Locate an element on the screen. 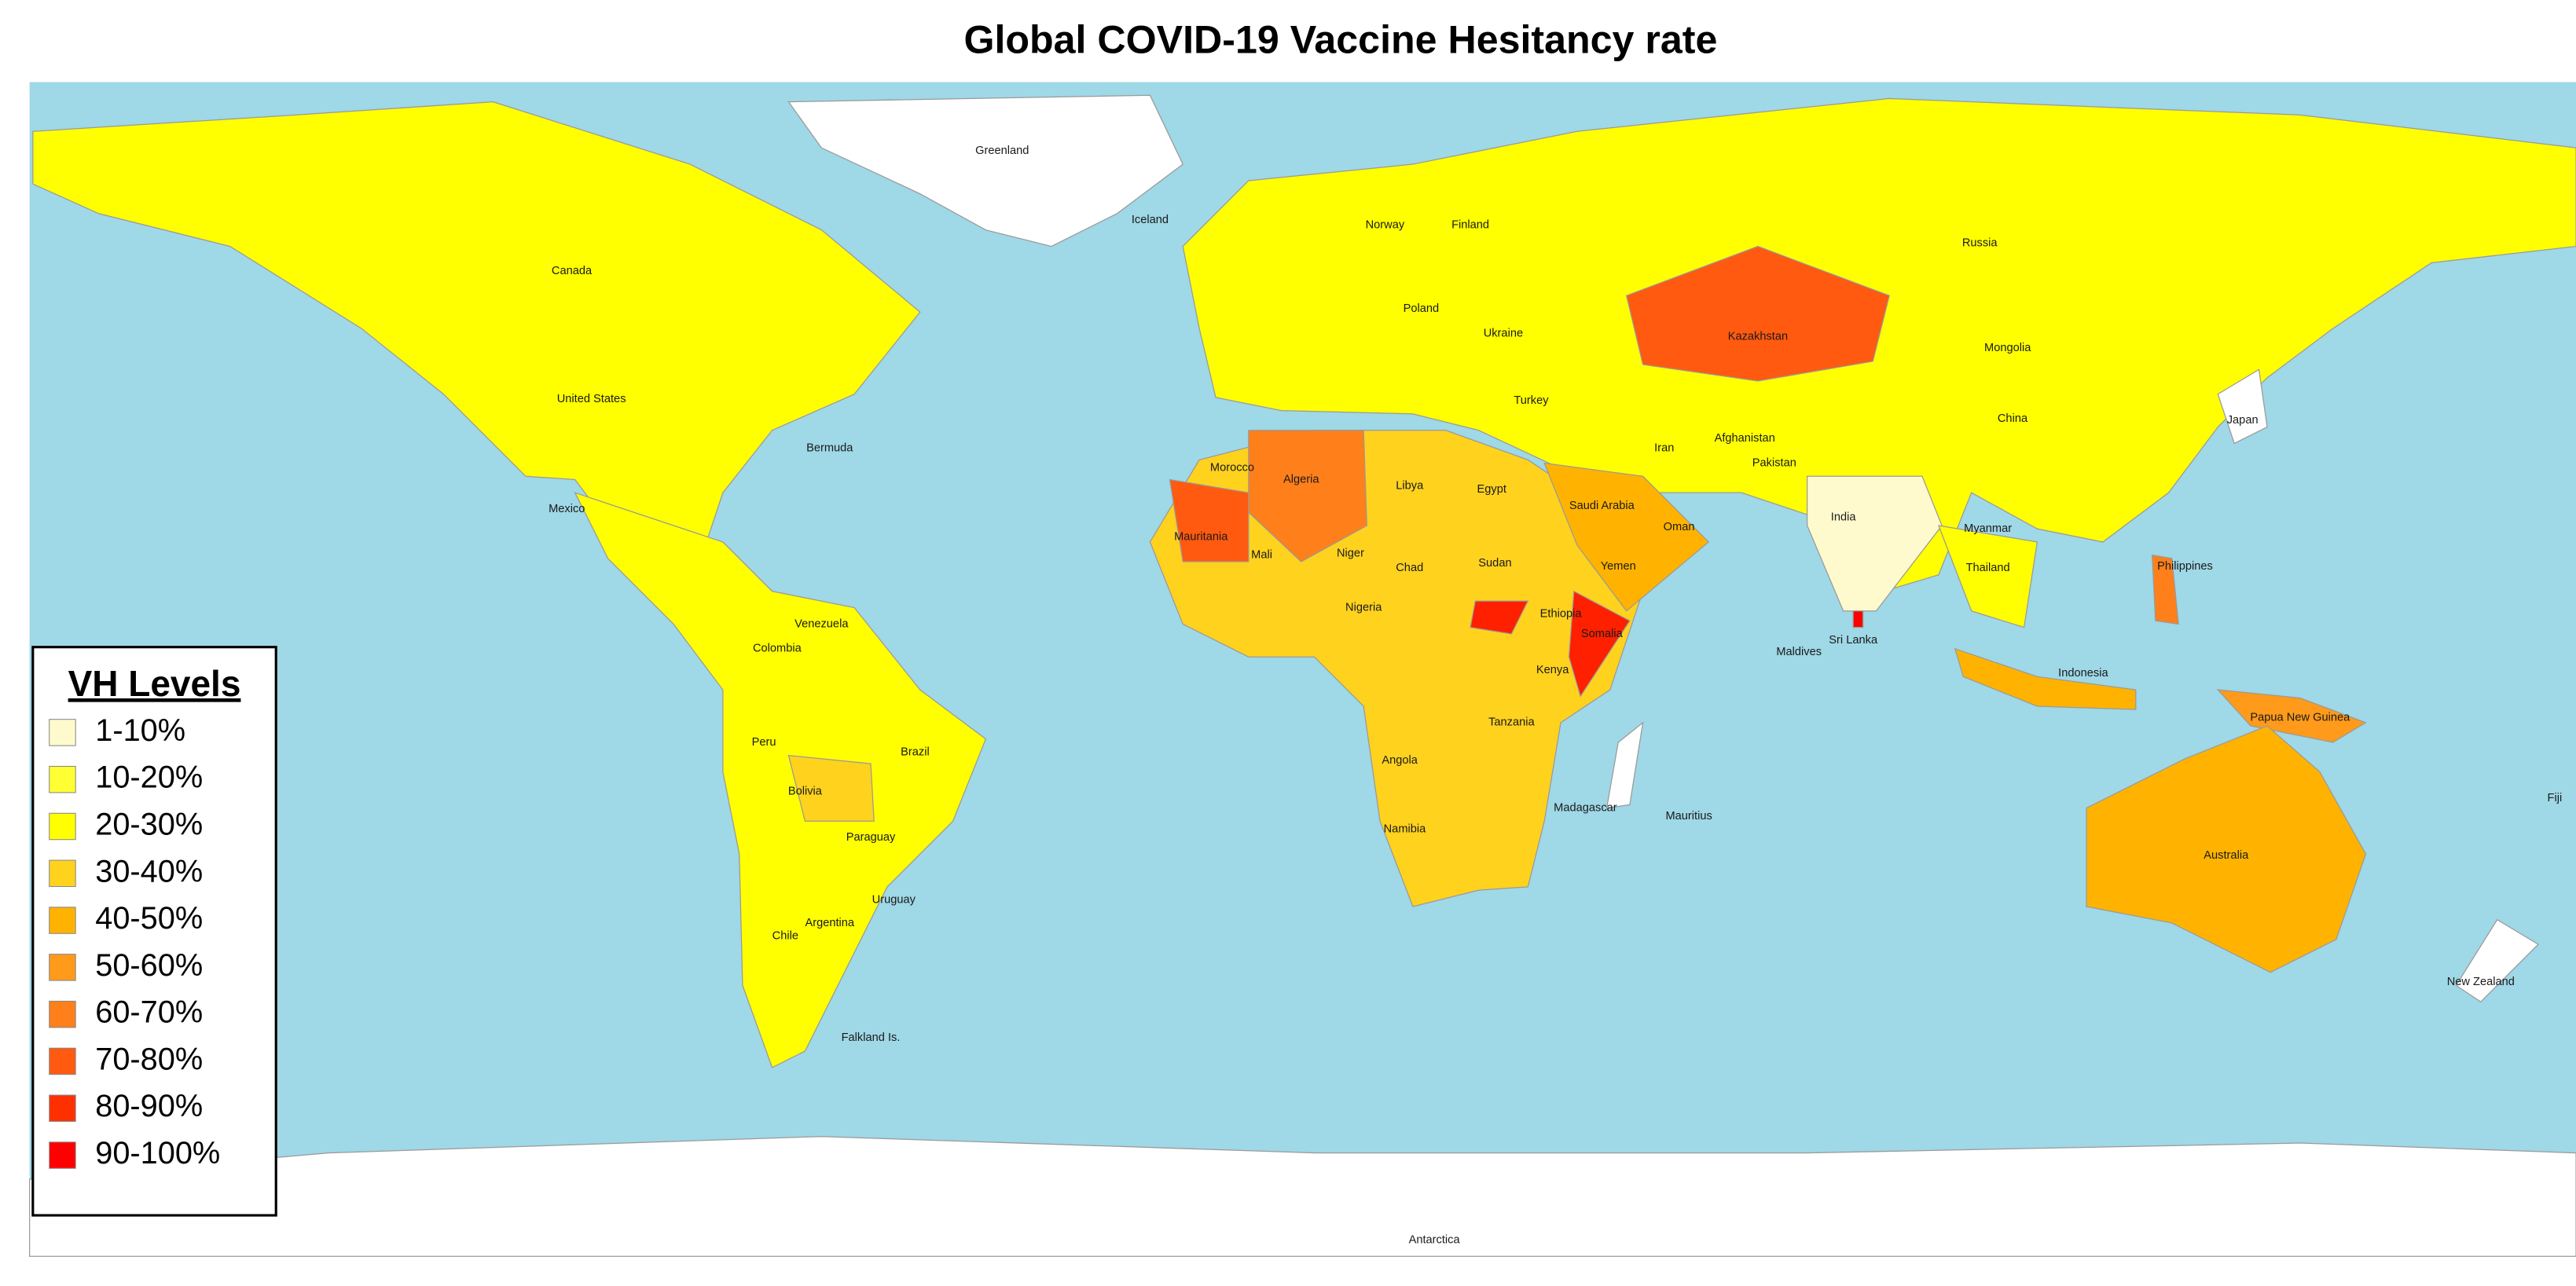 The width and height of the screenshot is (2576, 1286). latin-america is located at coordinates (780, 780).